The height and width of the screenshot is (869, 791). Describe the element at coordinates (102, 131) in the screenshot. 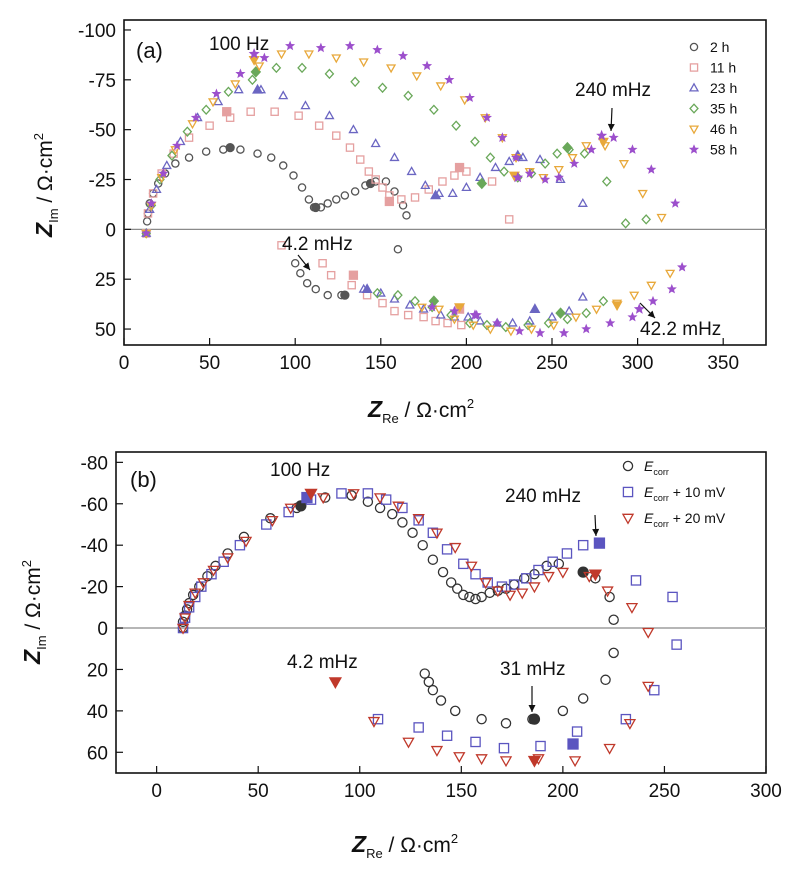

I see `y-tick-label: -50` at that location.